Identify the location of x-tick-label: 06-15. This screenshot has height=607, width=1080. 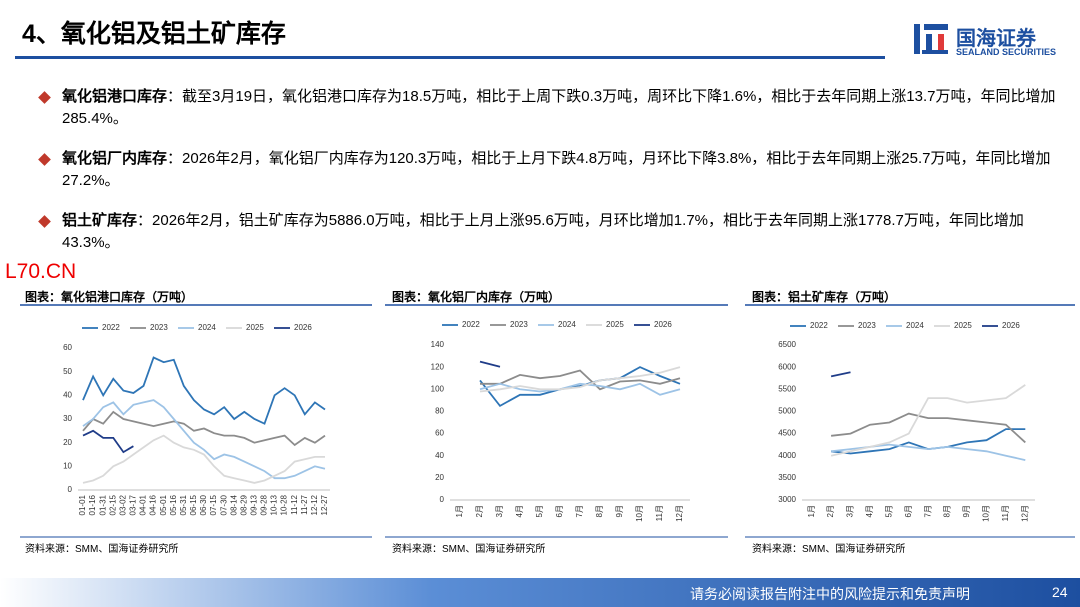
(193, 504).